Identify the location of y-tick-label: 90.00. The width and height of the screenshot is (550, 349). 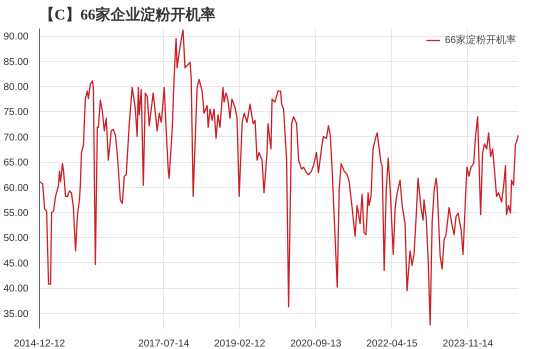
(16, 37).